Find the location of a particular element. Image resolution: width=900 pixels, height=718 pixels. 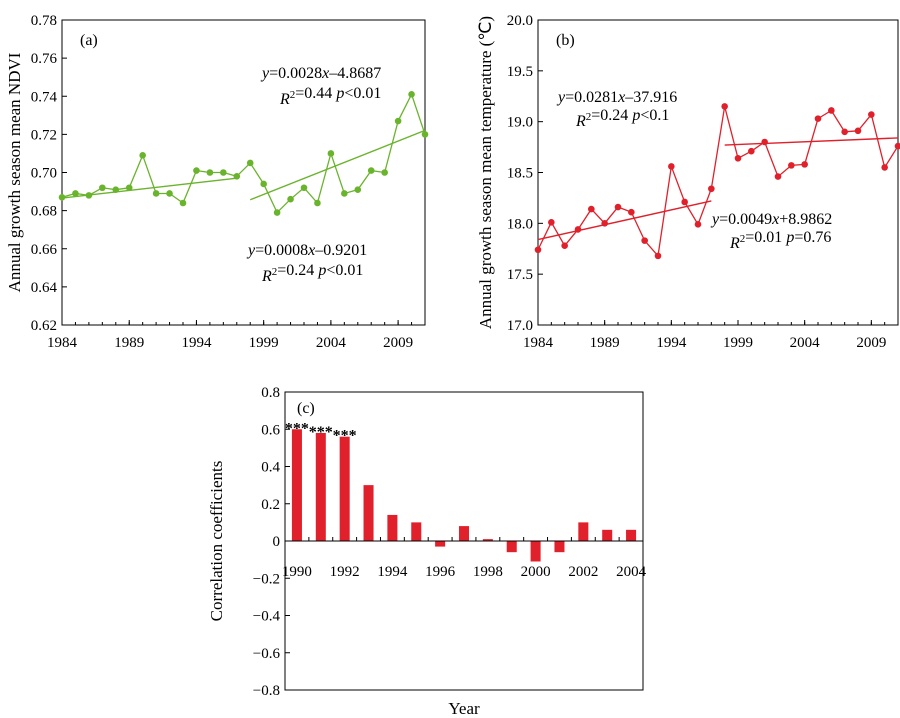

y-tick-label: −0.8 is located at coordinates (266, 691).